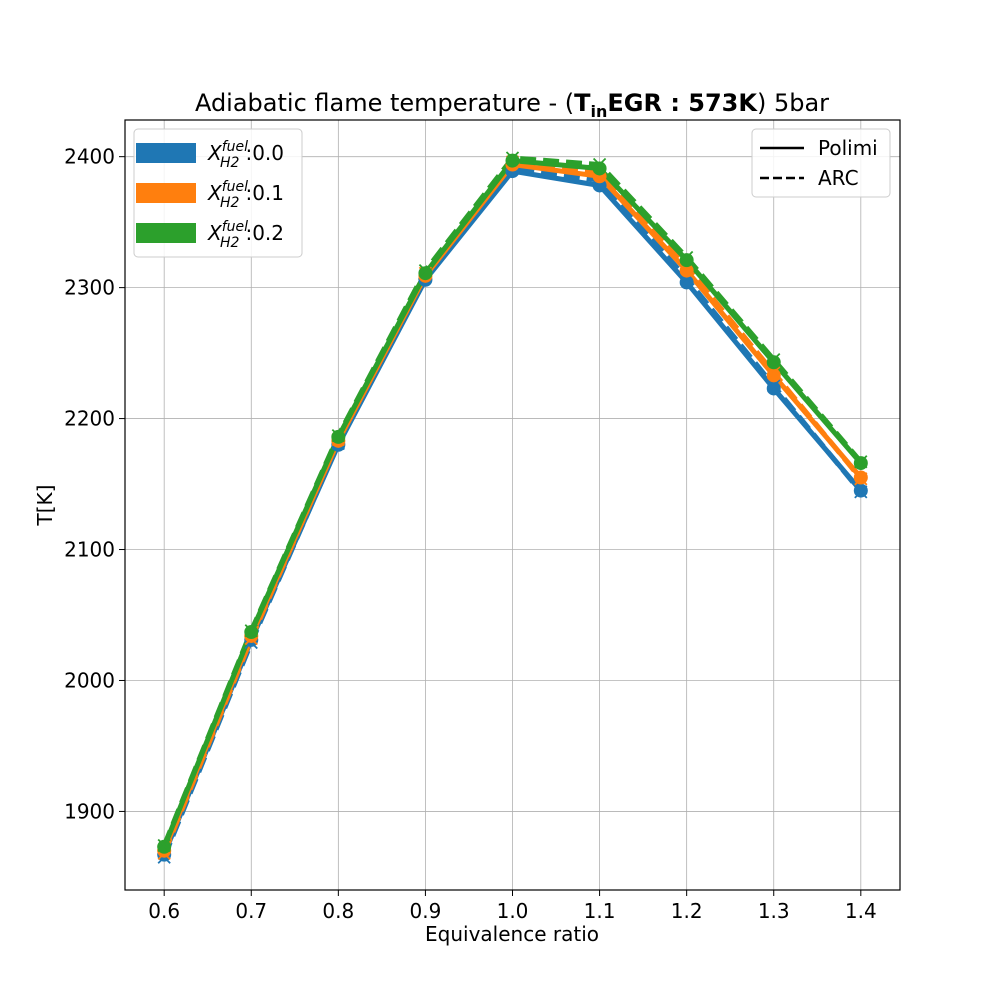 This screenshot has height=1000, width=1000. Describe the element at coordinates (245, 195) in the screenshot. I see `legend-label-fuel-1: Xfuel H2:0.1` at that location.